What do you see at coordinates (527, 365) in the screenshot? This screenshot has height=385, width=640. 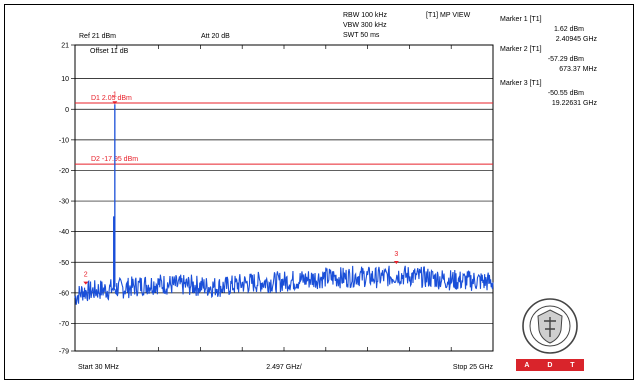 I see `adt-letter-a: A` at bounding box center [527, 365].